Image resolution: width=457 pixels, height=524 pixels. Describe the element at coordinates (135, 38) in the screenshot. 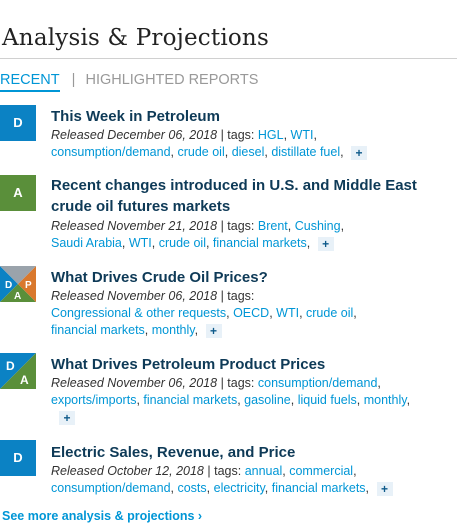

I see `page-title: Analysis & Projections` at that location.